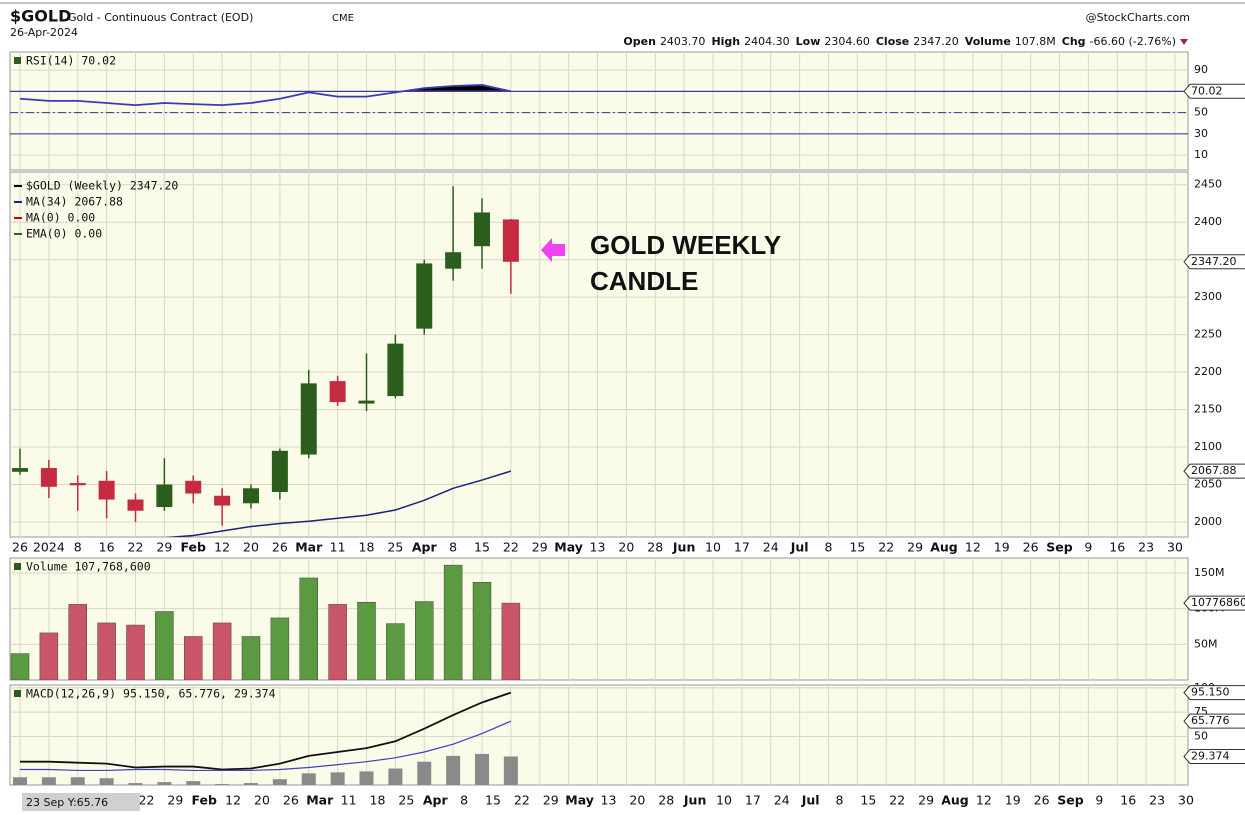 This screenshot has width=1245, height=815. Describe the element at coordinates (1059, 547) in the screenshot. I see `x-tick-label: Sep` at that location.